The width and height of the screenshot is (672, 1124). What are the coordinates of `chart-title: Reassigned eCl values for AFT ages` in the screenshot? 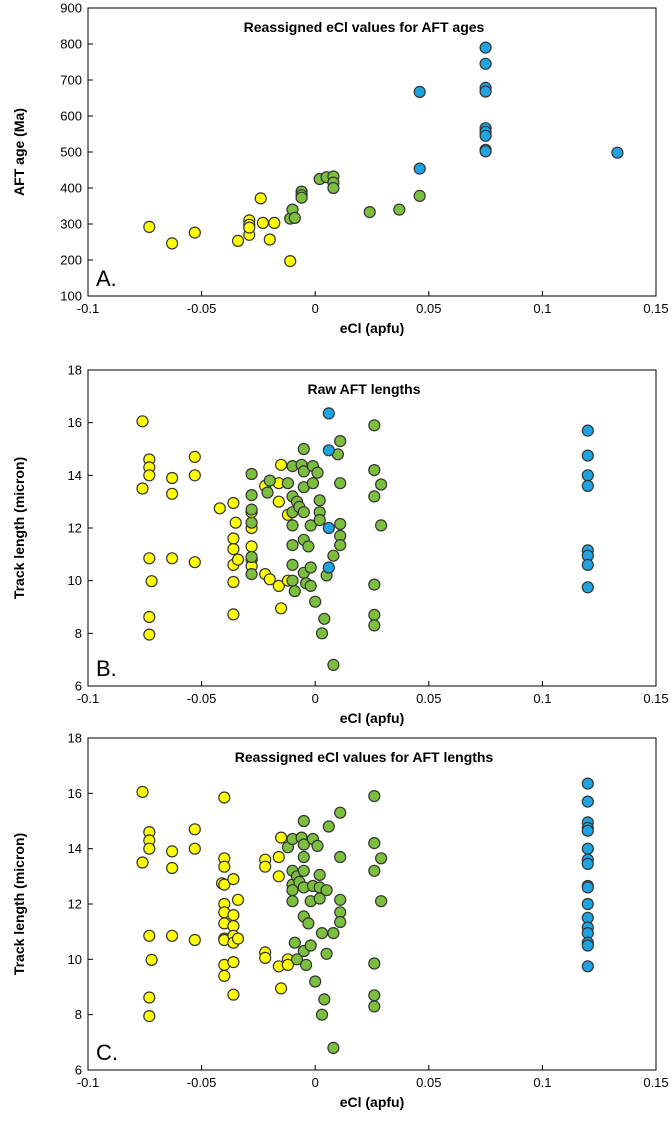 It's located at (364, 27).